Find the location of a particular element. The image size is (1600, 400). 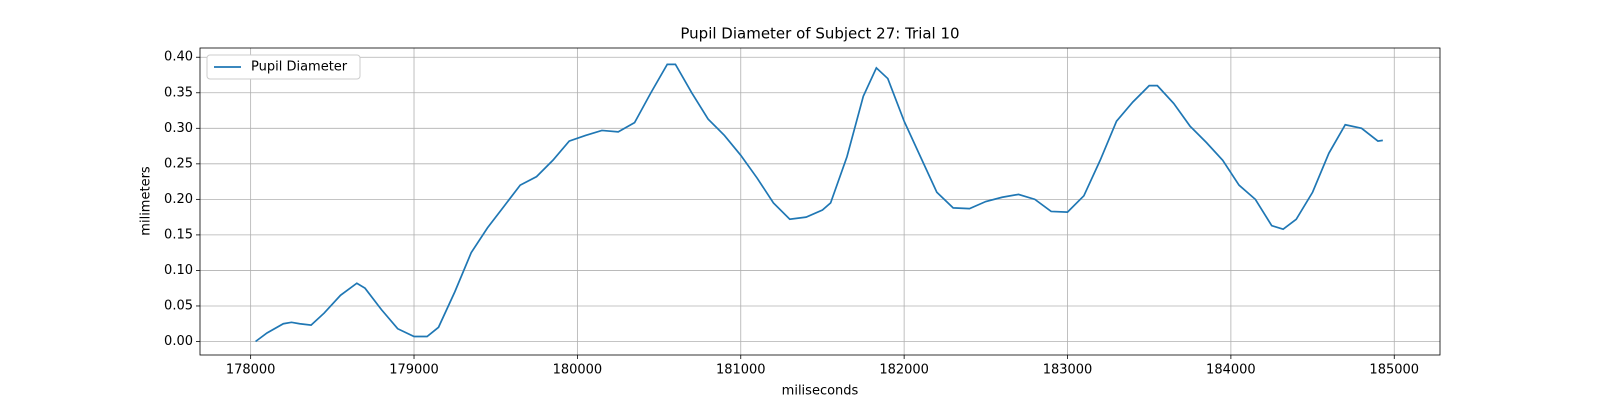

y-tick-label: 0.10 is located at coordinates (178, 270).